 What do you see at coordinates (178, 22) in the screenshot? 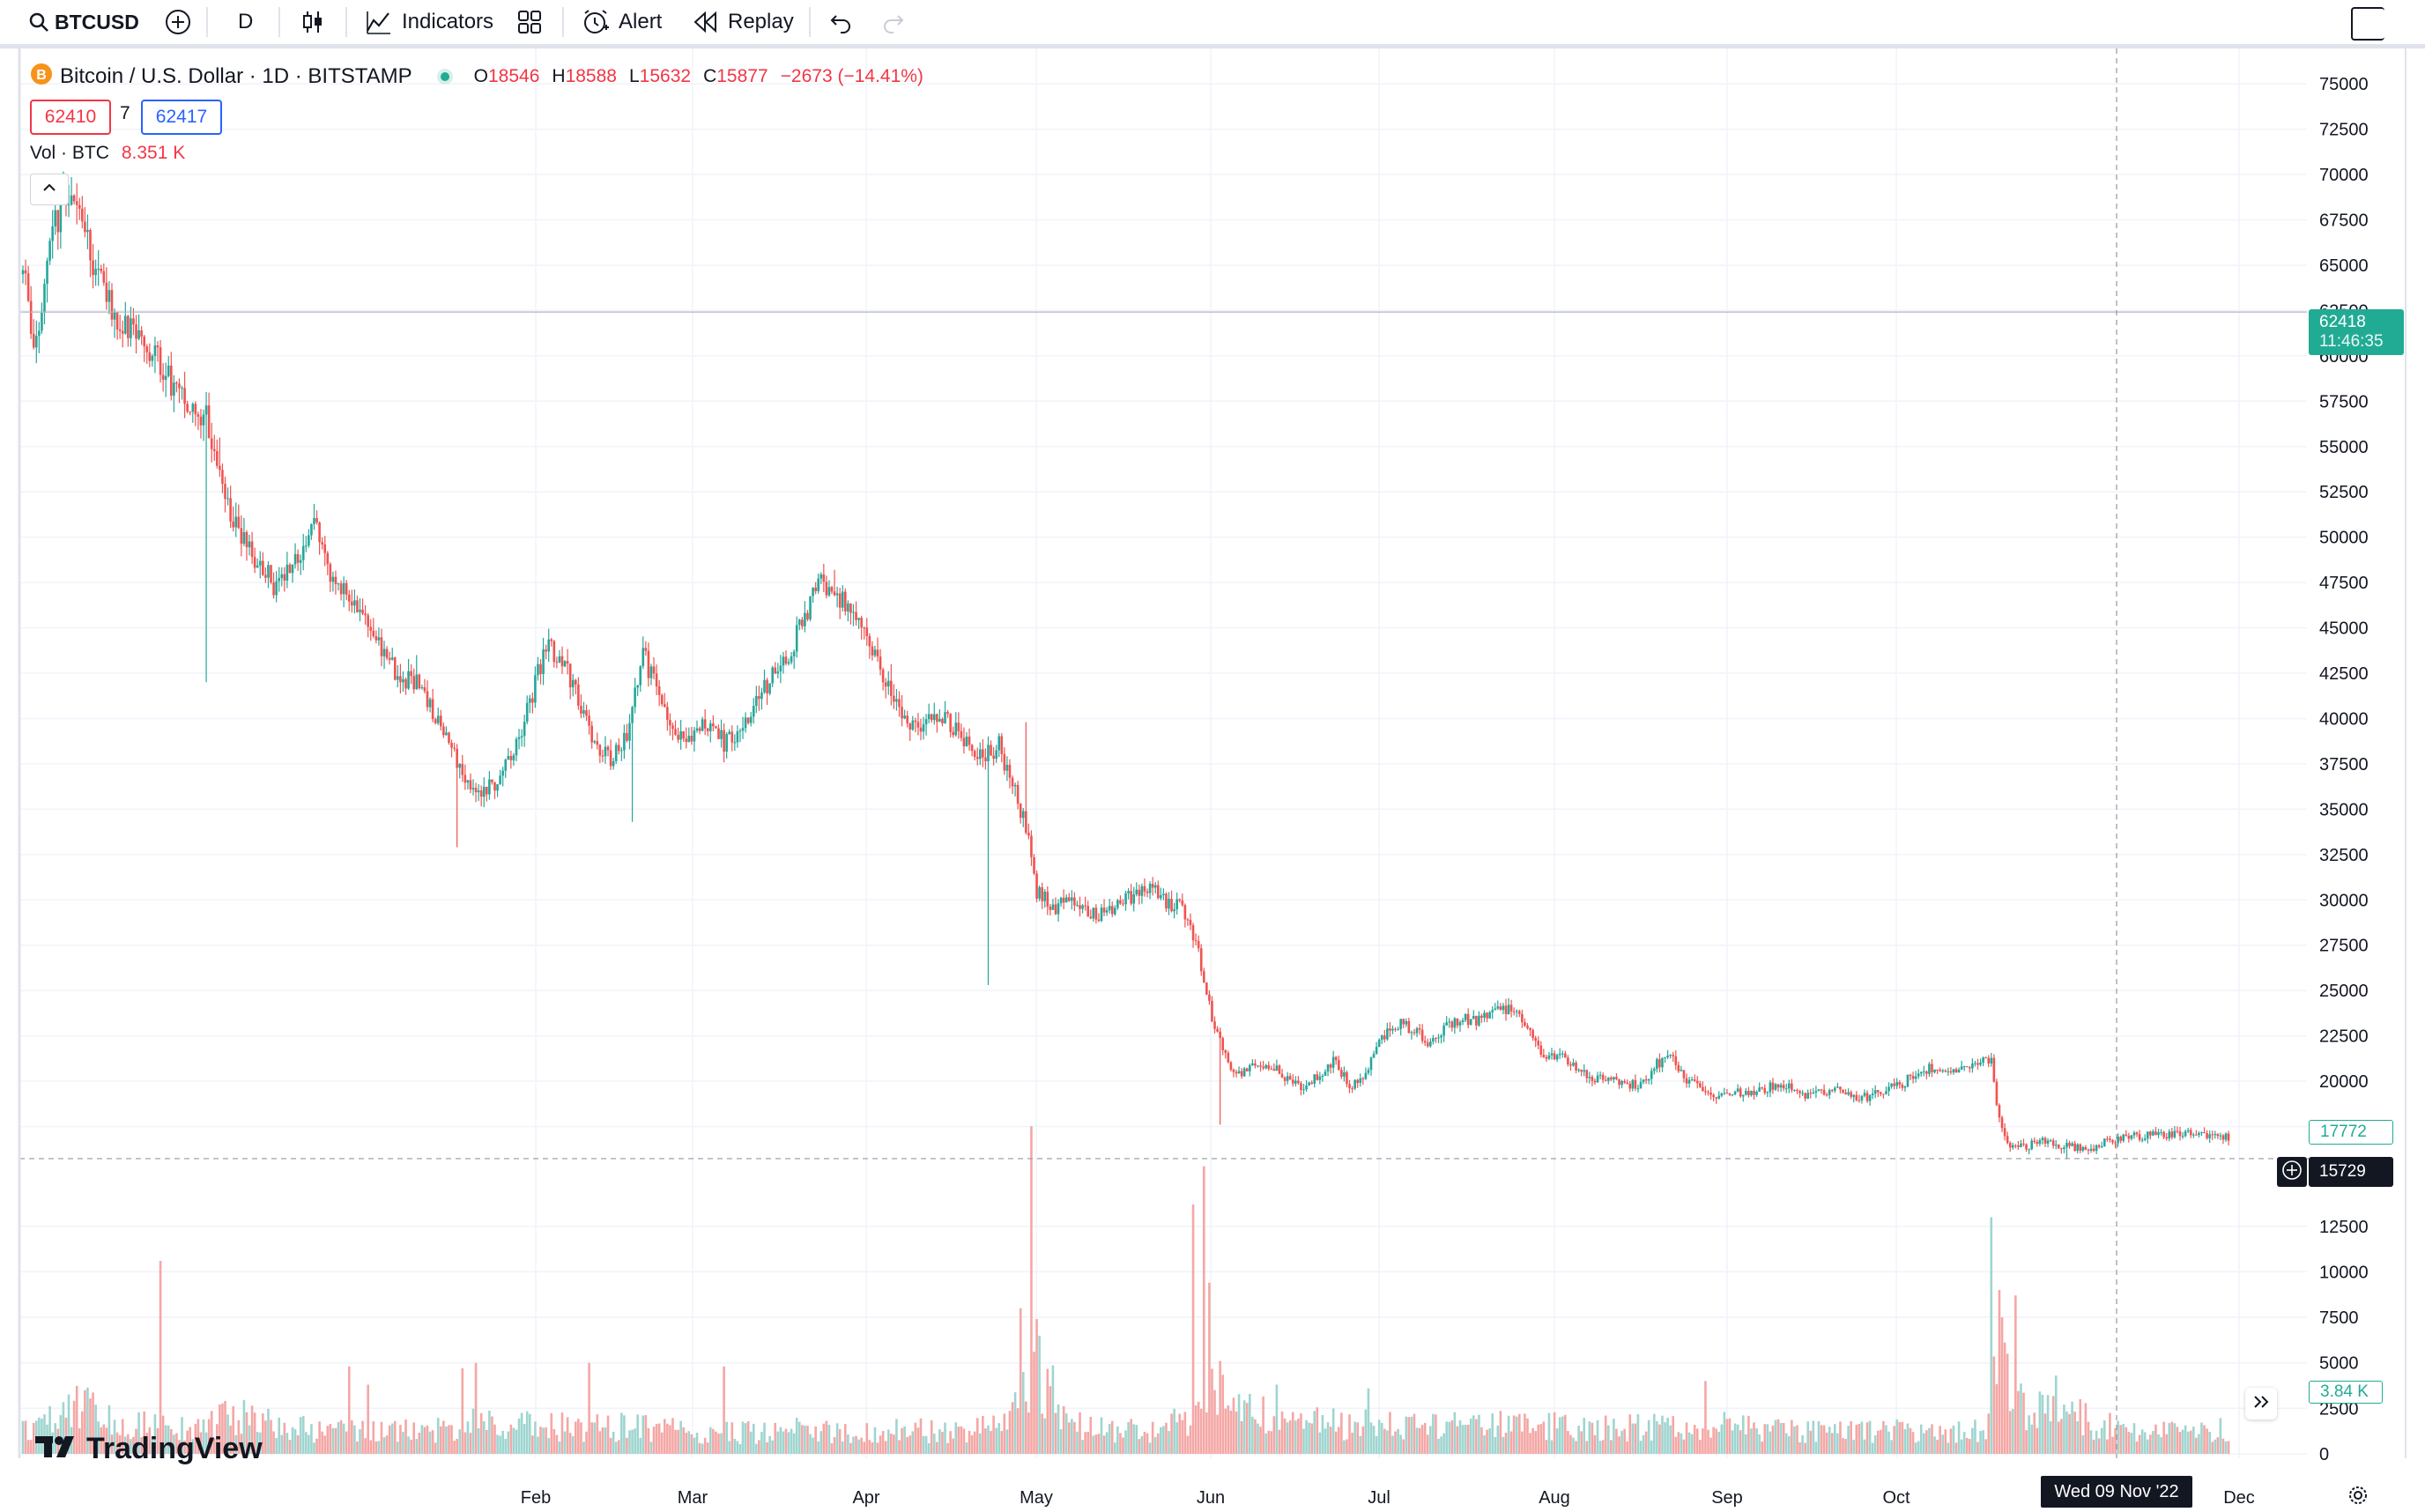
I see `compare-symbol-button` at bounding box center [178, 22].